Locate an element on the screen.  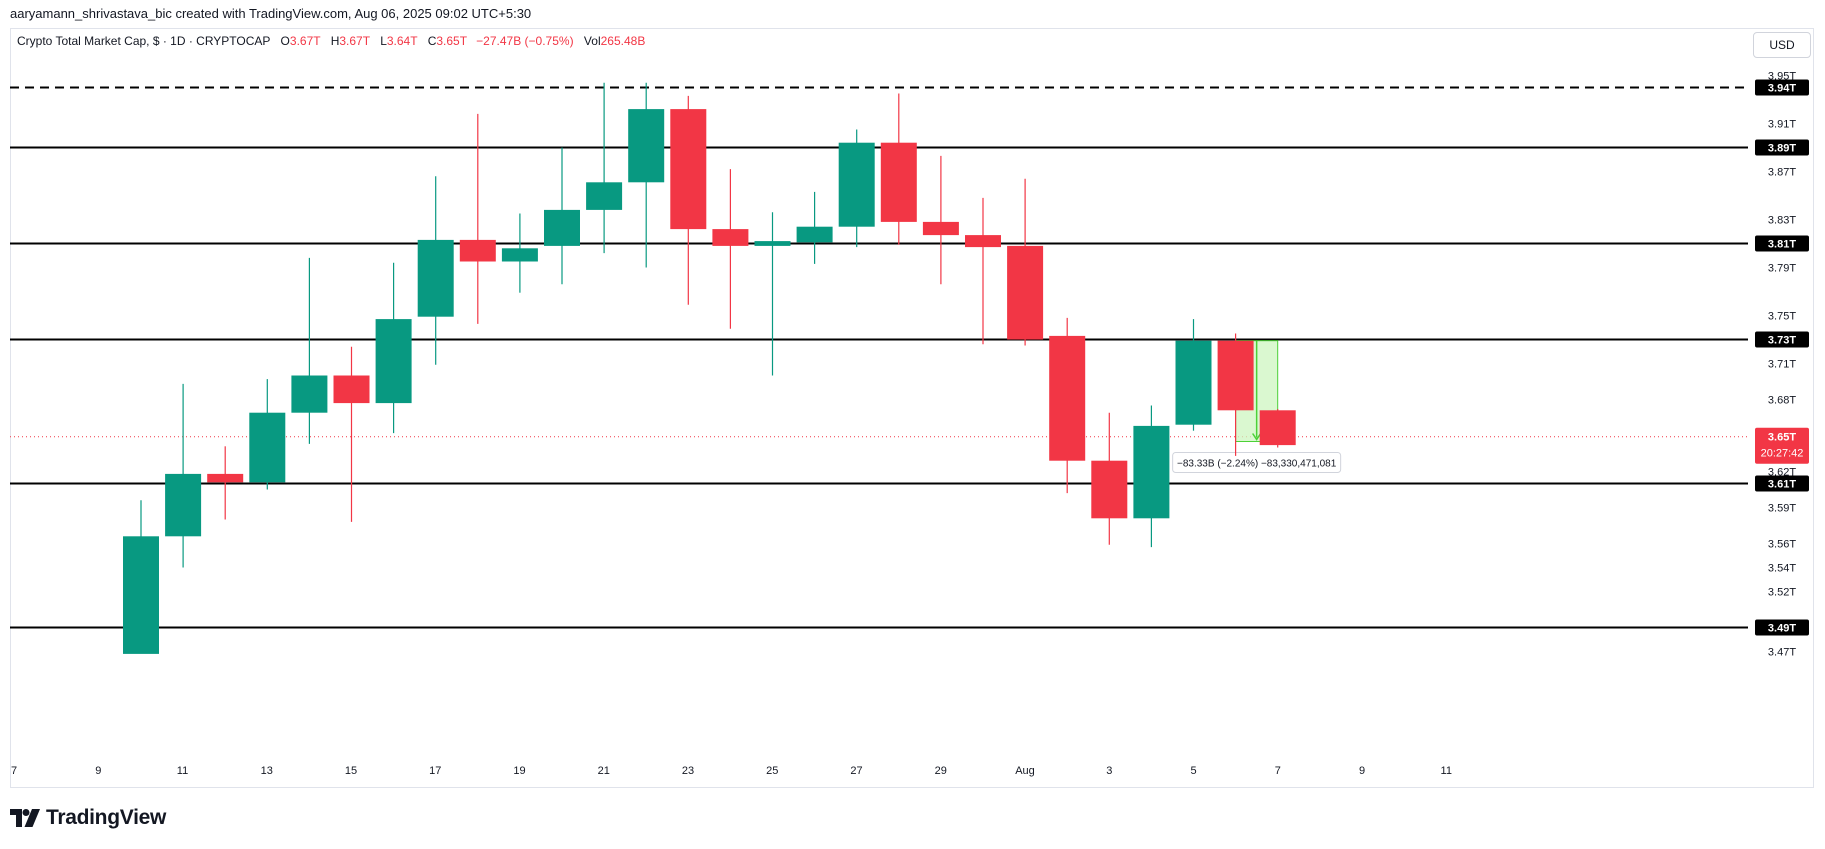
x-tick-label: 3 is located at coordinates (1109, 771).